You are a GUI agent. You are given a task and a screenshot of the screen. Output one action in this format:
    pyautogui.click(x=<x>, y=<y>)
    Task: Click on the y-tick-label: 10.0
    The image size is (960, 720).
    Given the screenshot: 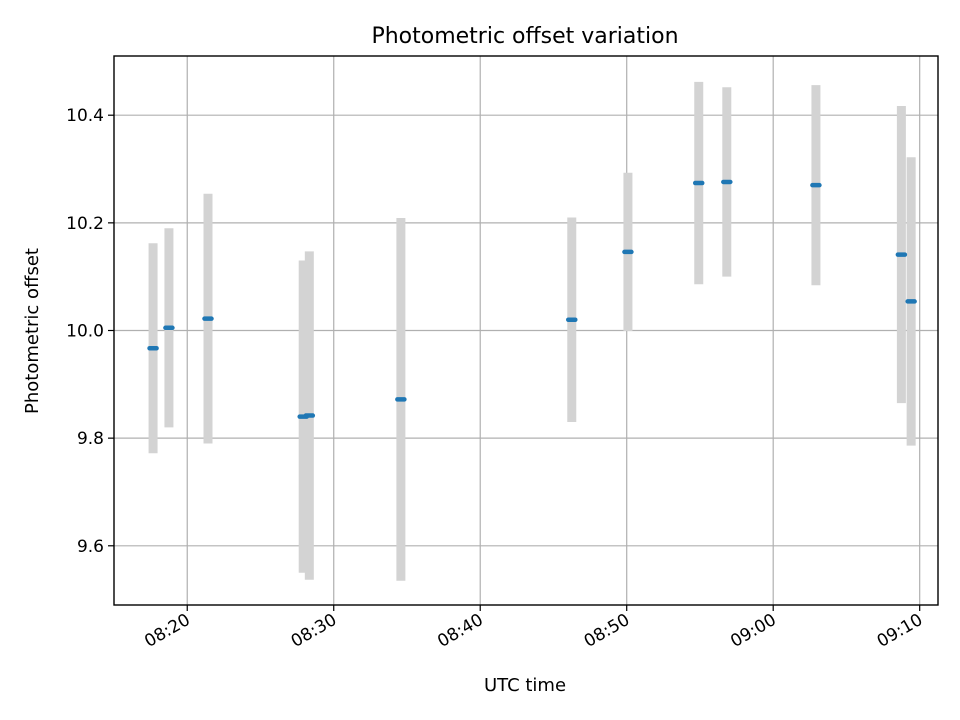 What is the action you would take?
    pyautogui.click(x=85, y=332)
    